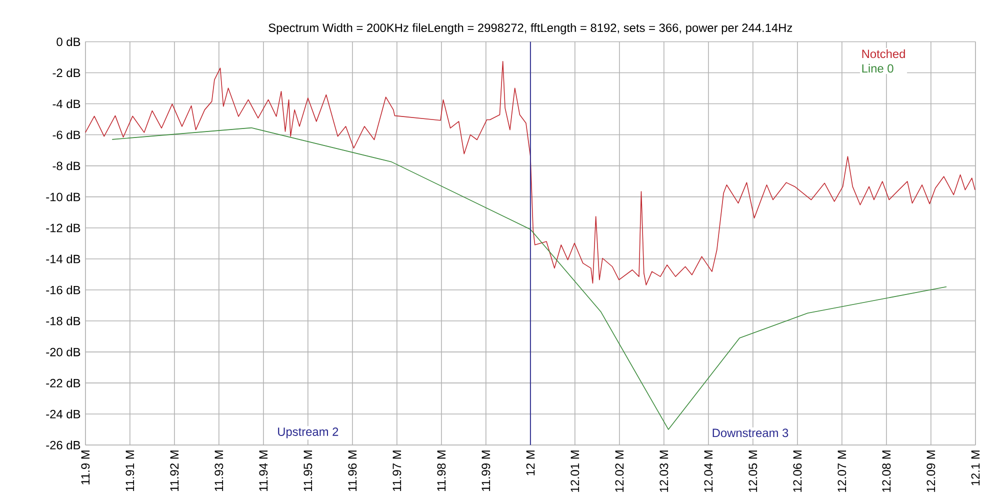 This screenshot has height=497, width=984. What do you see at coordinates (664, 471) in the screenshot?
I see `x-tick-label: 12.03 M` at bounding box center [664, 471].